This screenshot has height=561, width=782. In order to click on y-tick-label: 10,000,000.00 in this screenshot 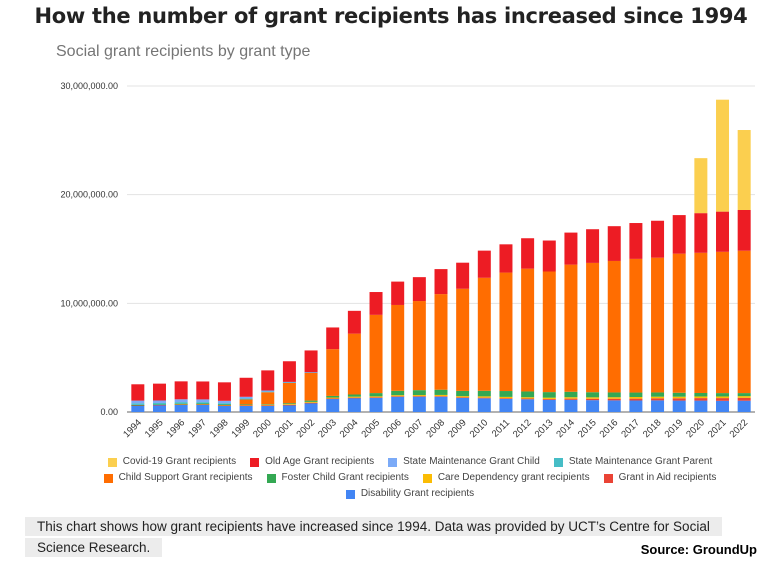, I will do `click(89, 303)`.